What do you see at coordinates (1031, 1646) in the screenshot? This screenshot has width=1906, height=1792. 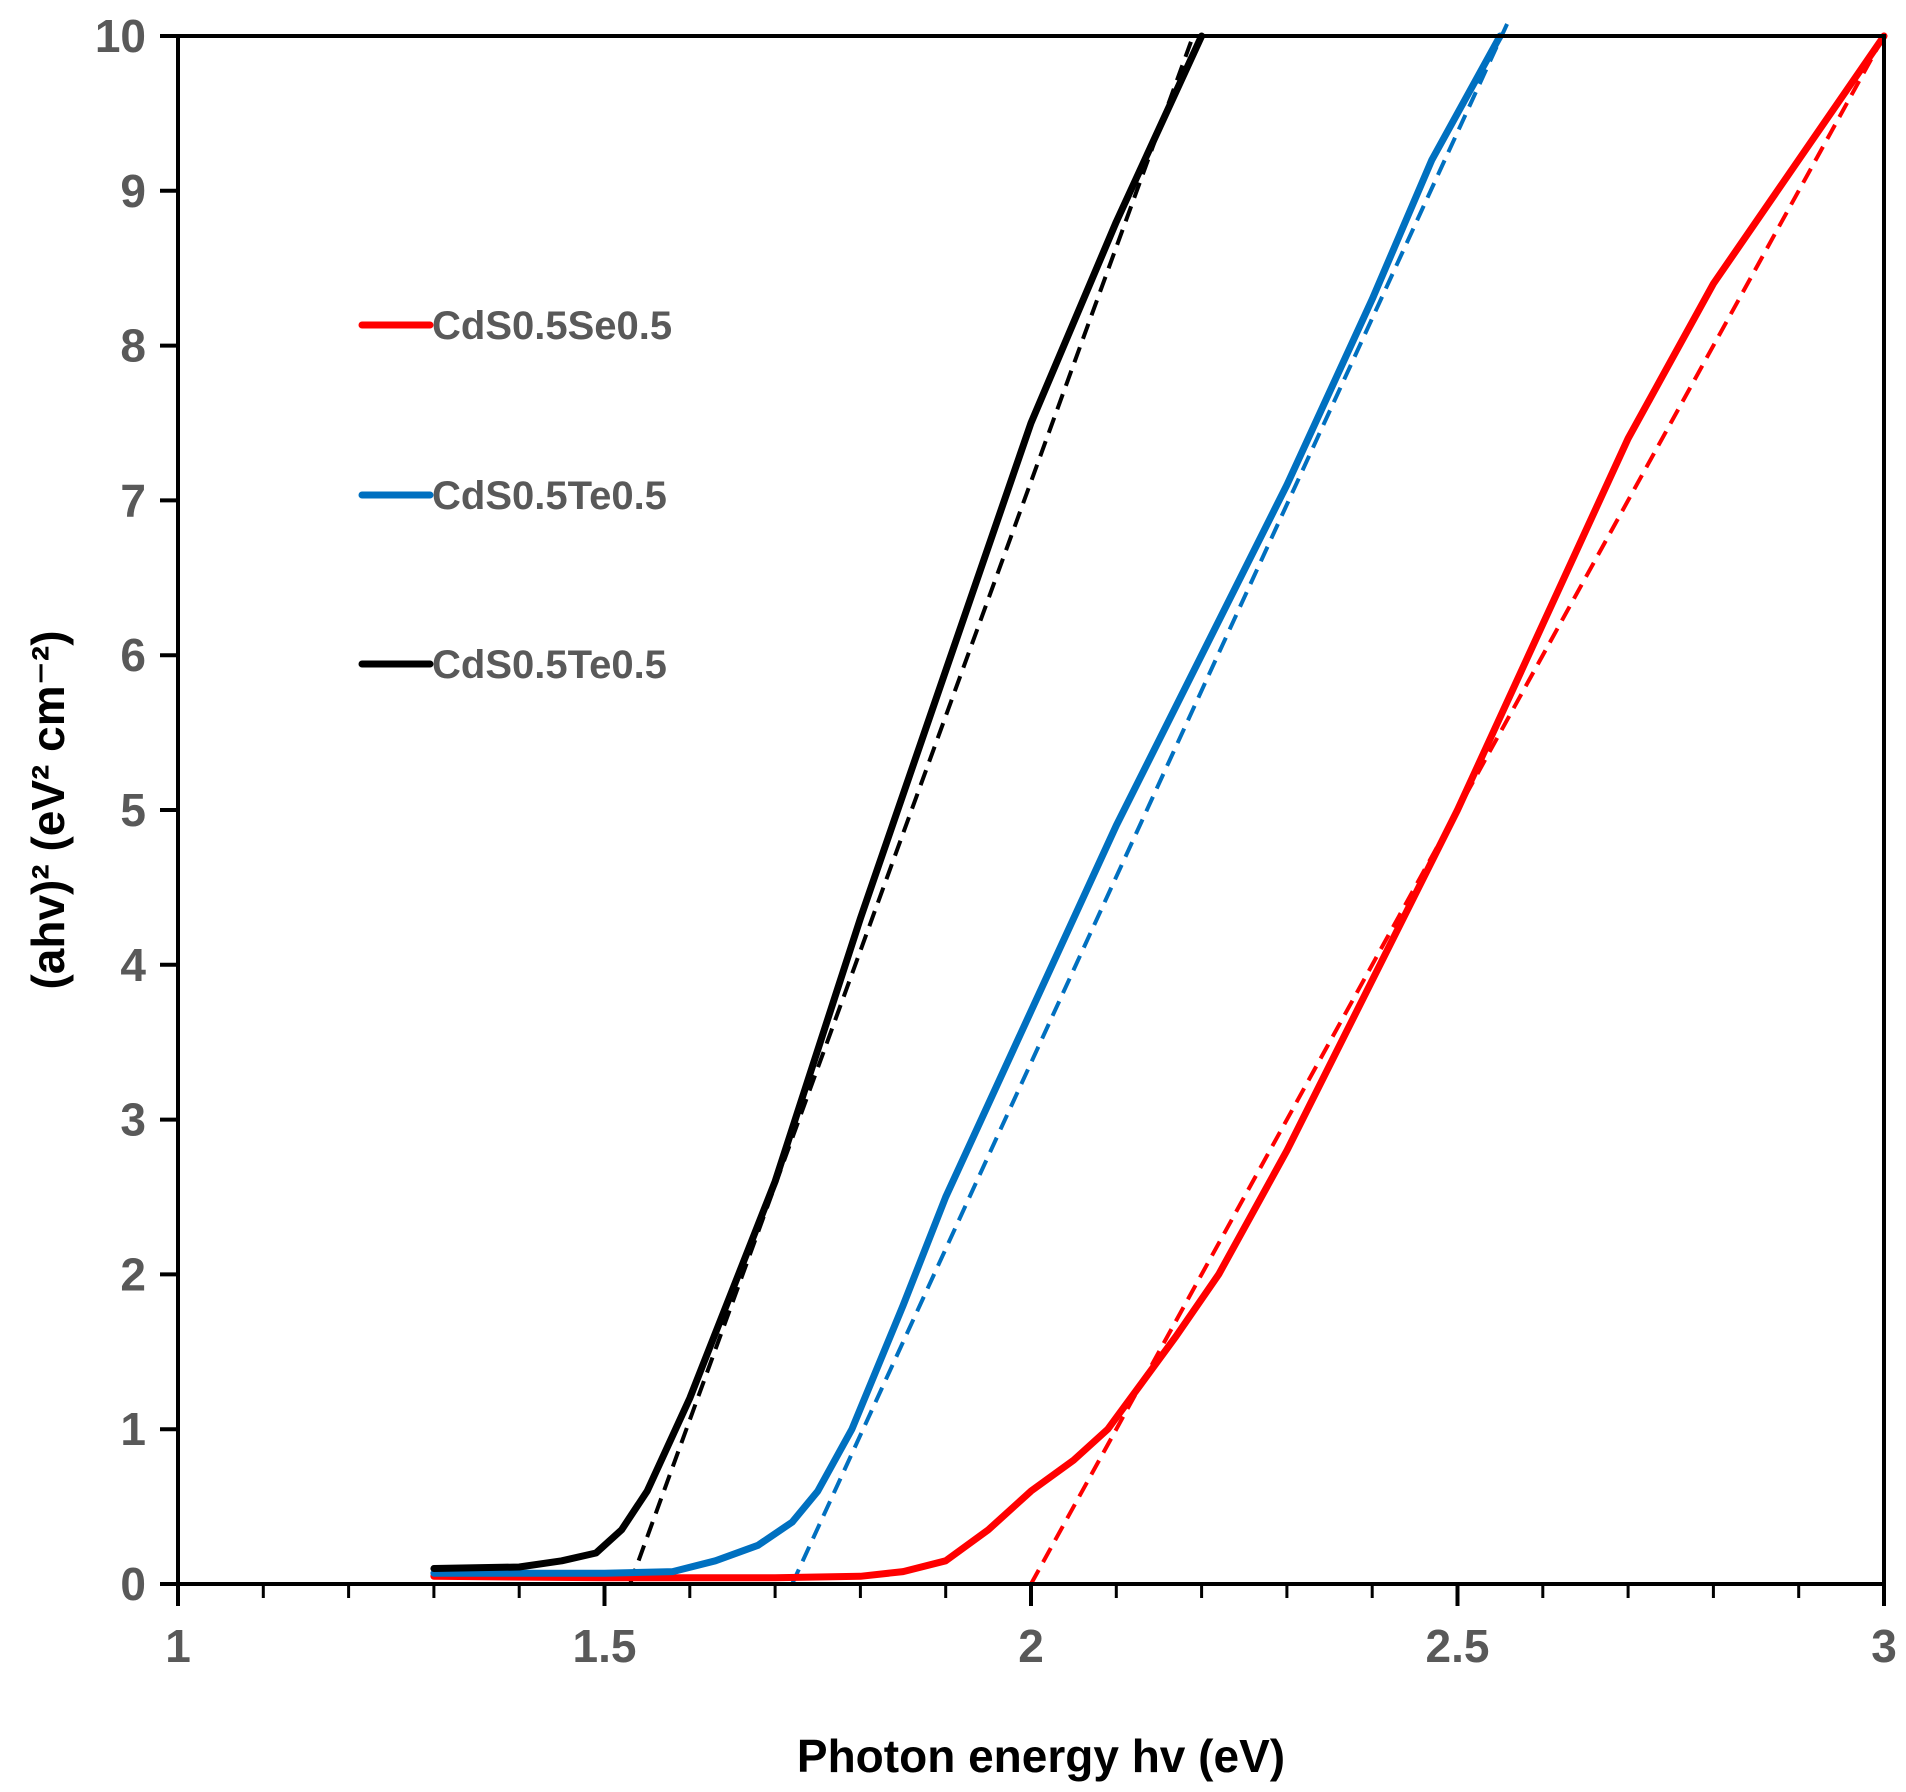 I see `x-tick-label: 2` at bounding box center [1031, 1646].